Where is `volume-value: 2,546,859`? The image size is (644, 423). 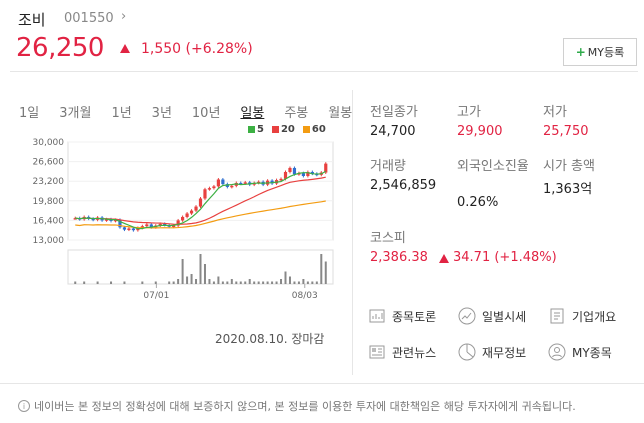 volume-value: 2,546,859 is located at coordinates (403, 185).